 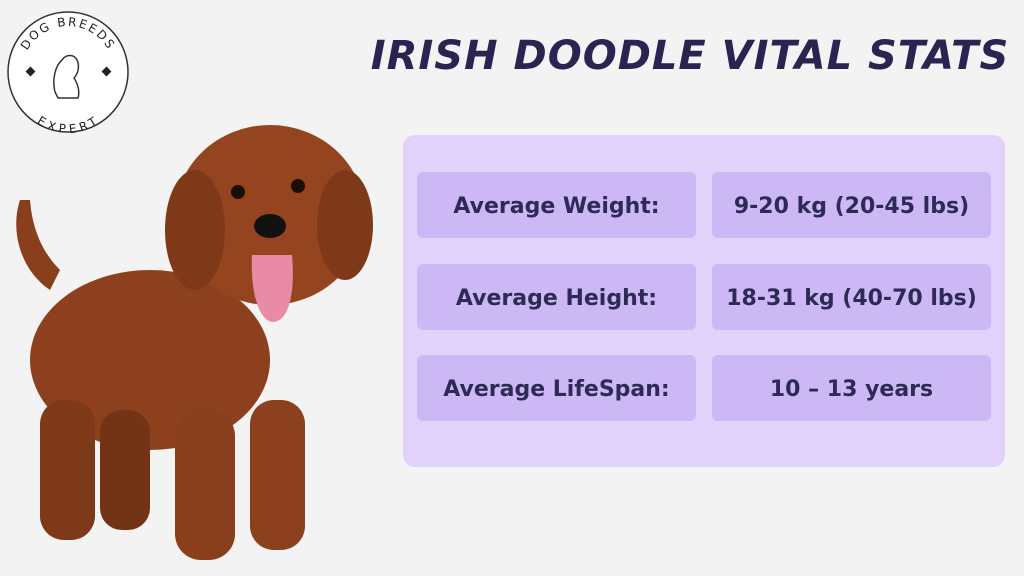 What do you see at coordinates (690, 56) in the screenshot?
I see `title: IRISH DOODLE VITAL STATS` at bounding box center [690, 56].